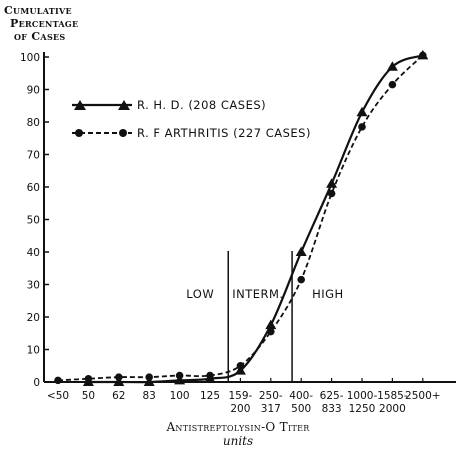 The width and height of the screenshot is (474, 451). Describe the element at coordinates (237, 427) in the screenshot. I see `x-axis-label: Antistreptolysin-O Titer` at that location.